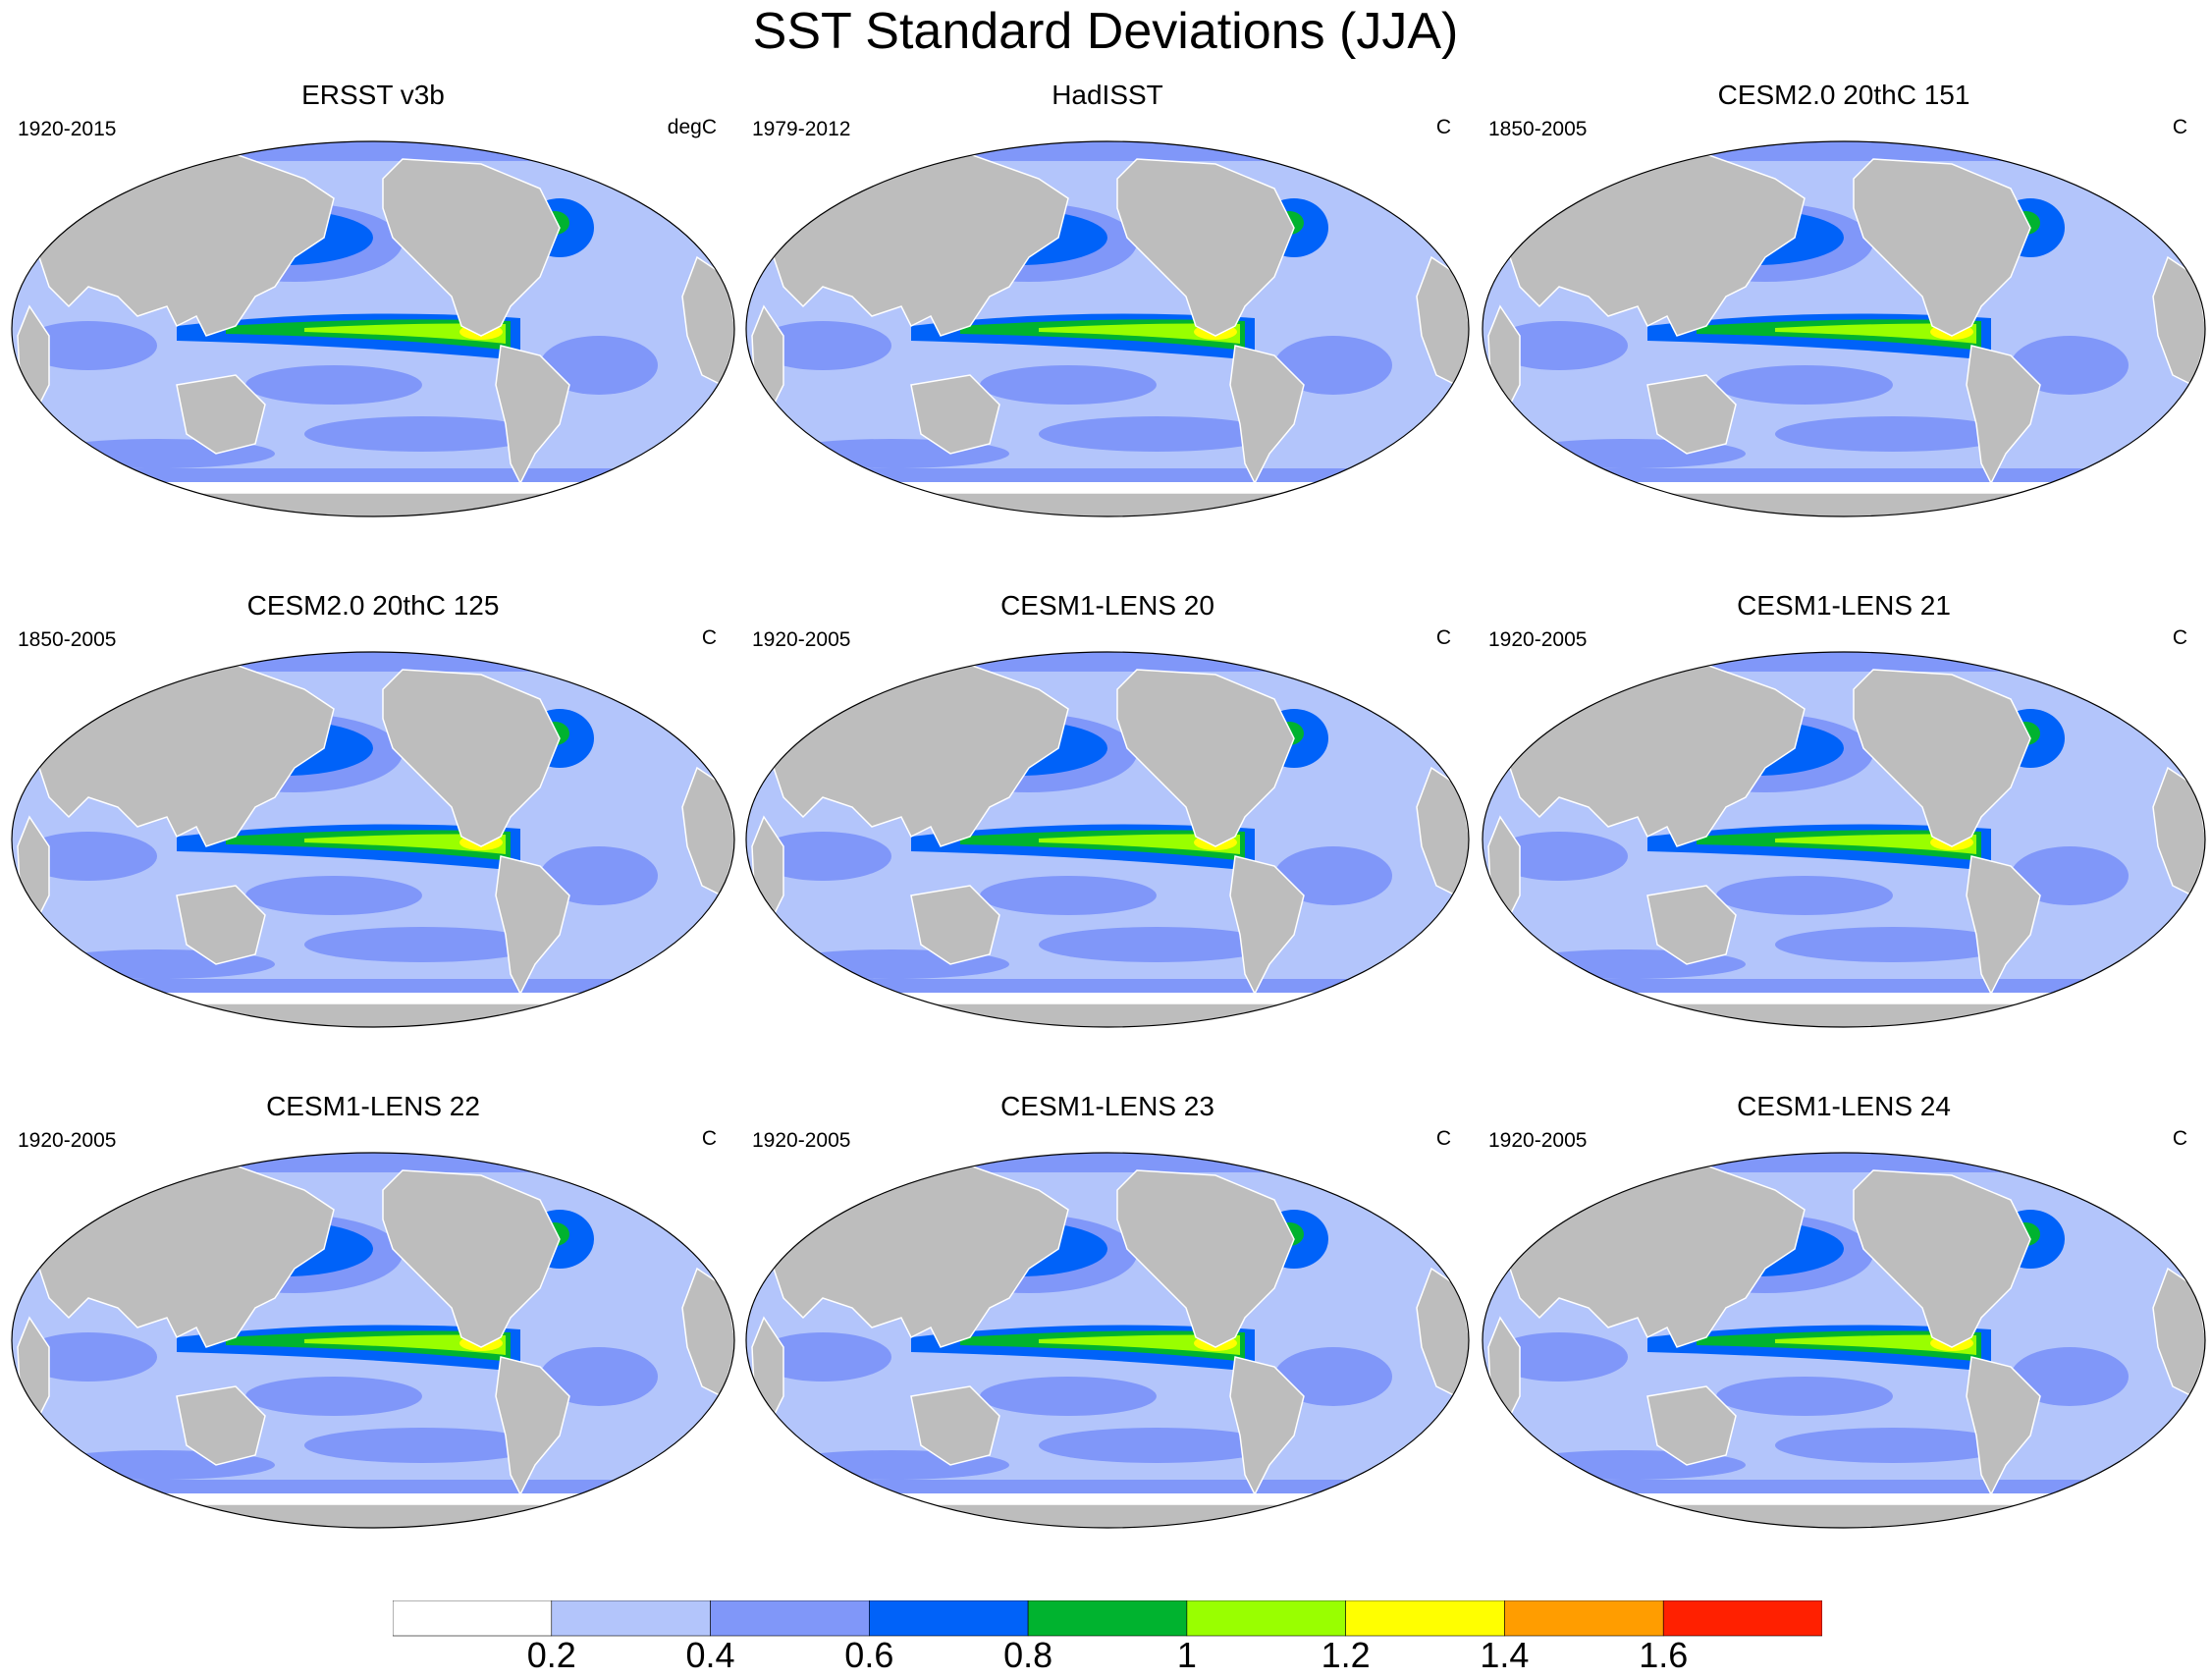  I want to click on panel-title: CESM2.0 20thC 151, so click(1843, 95).